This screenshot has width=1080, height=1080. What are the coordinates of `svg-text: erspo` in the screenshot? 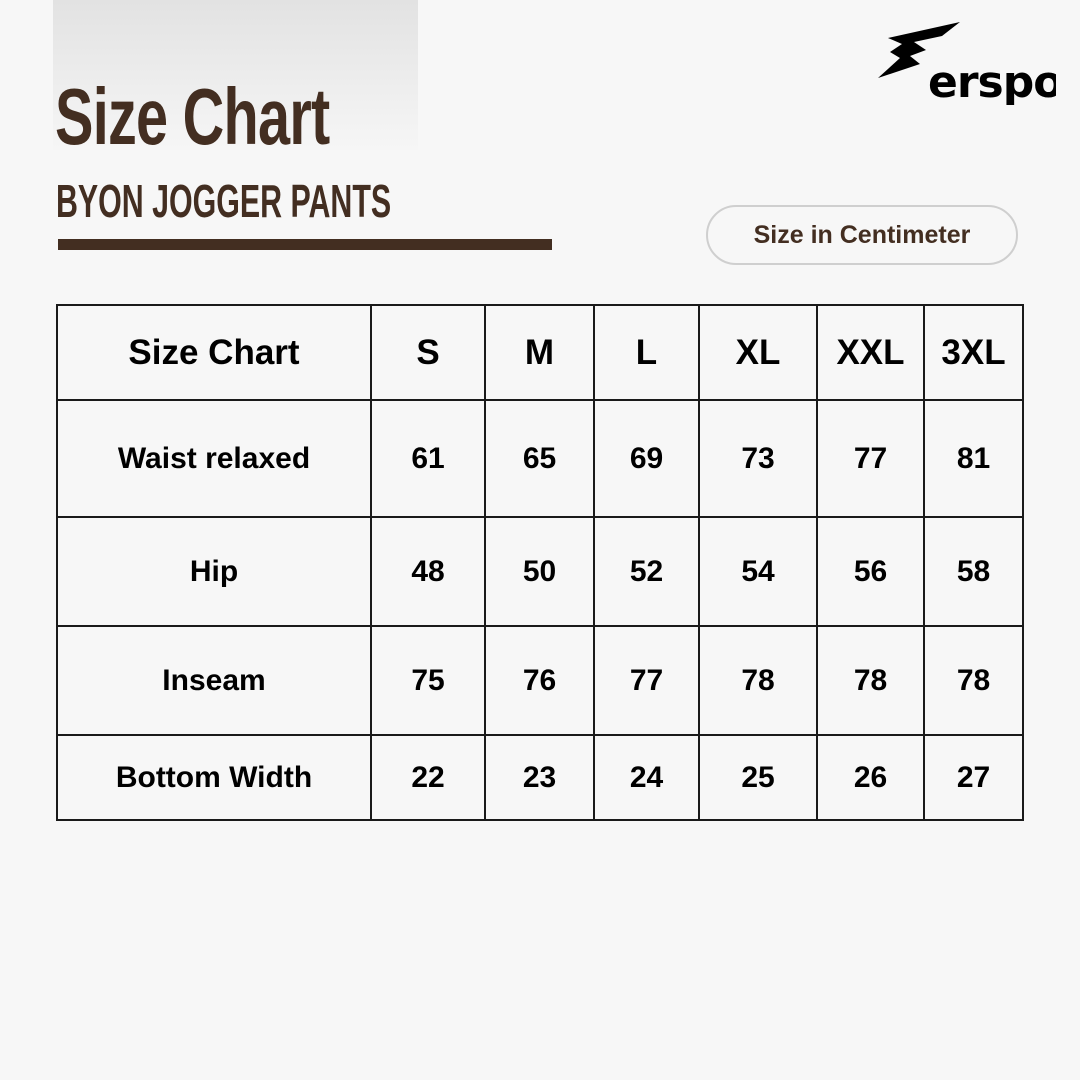 It's located at (992, 81).